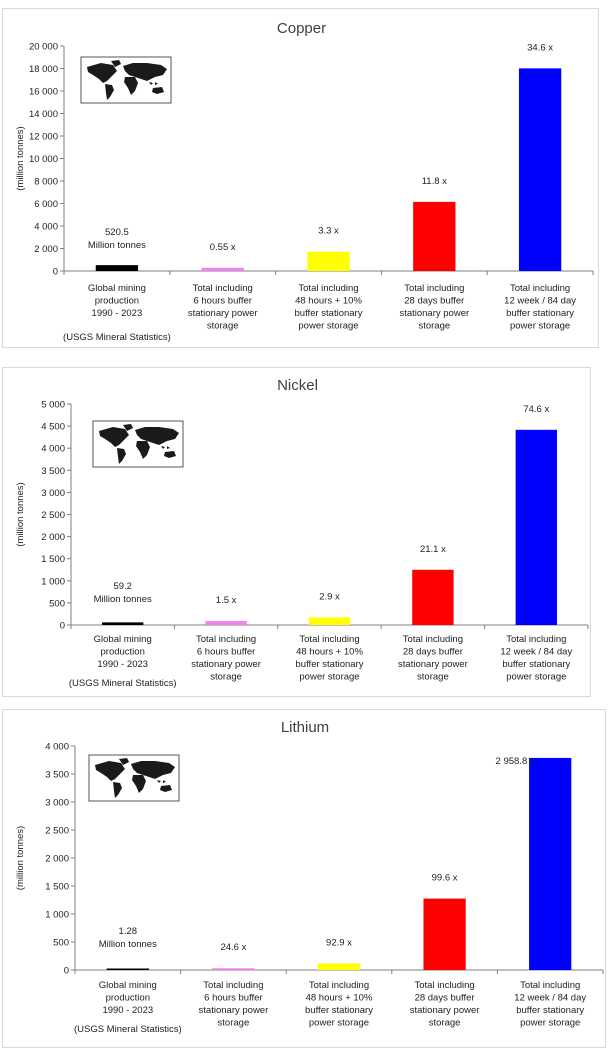  What do you see at coordinates (233, 947) in the screenshot?
I see `lithium-data-label-1: 24.6 x` at bounding box center [233, 947].